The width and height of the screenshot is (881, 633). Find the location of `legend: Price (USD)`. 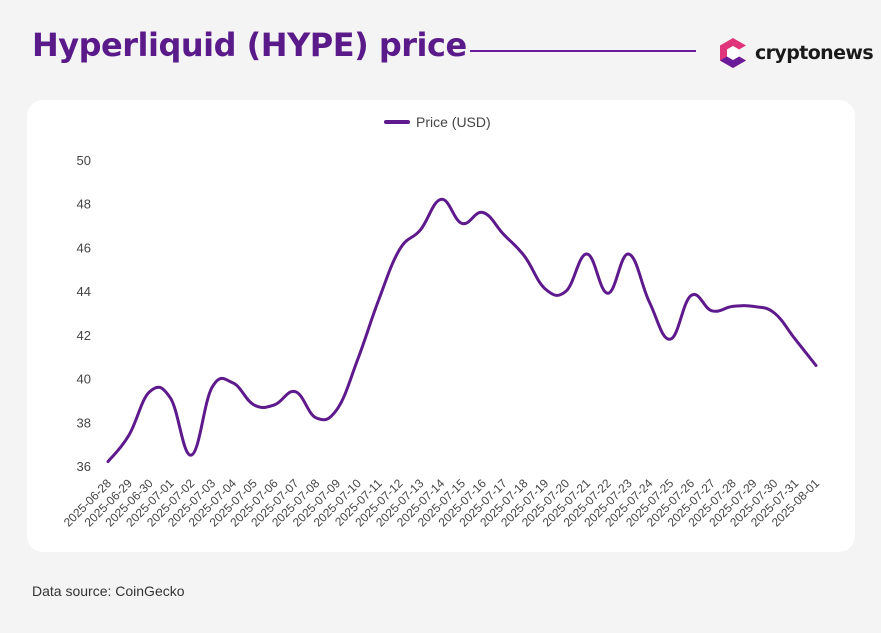

legend: Price (USD) is located at coordinates (437, 122).